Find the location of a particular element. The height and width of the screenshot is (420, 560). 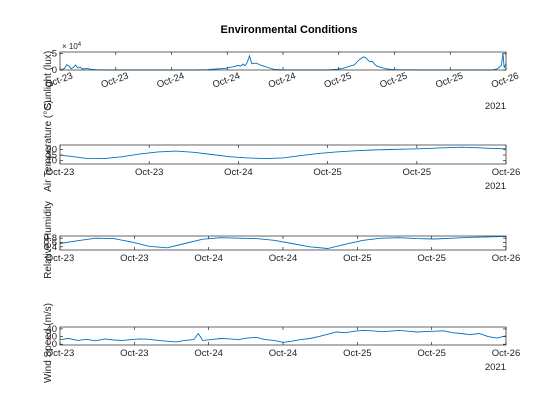

y-tick-label: 10 is located at coordinates (51, 161).